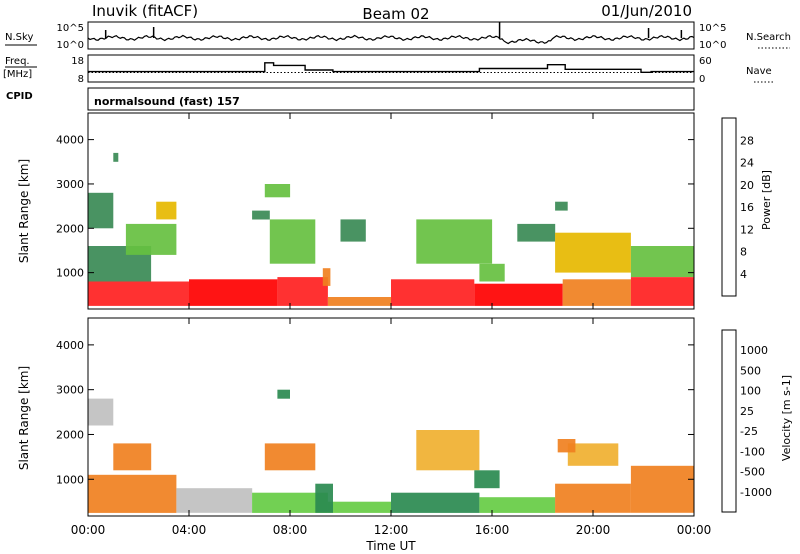 This screenshot has width=800, height=554. I want to click on freq-unit-label: [MHz], so click(17, 74).